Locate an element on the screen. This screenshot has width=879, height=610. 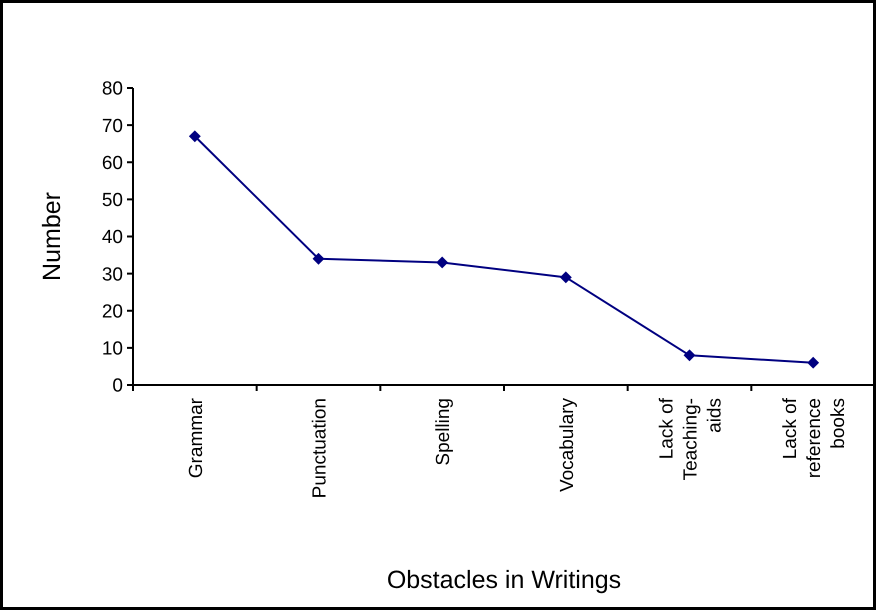
x-axis-title: Obstacles in Writings is located at coordinates (504, 580).